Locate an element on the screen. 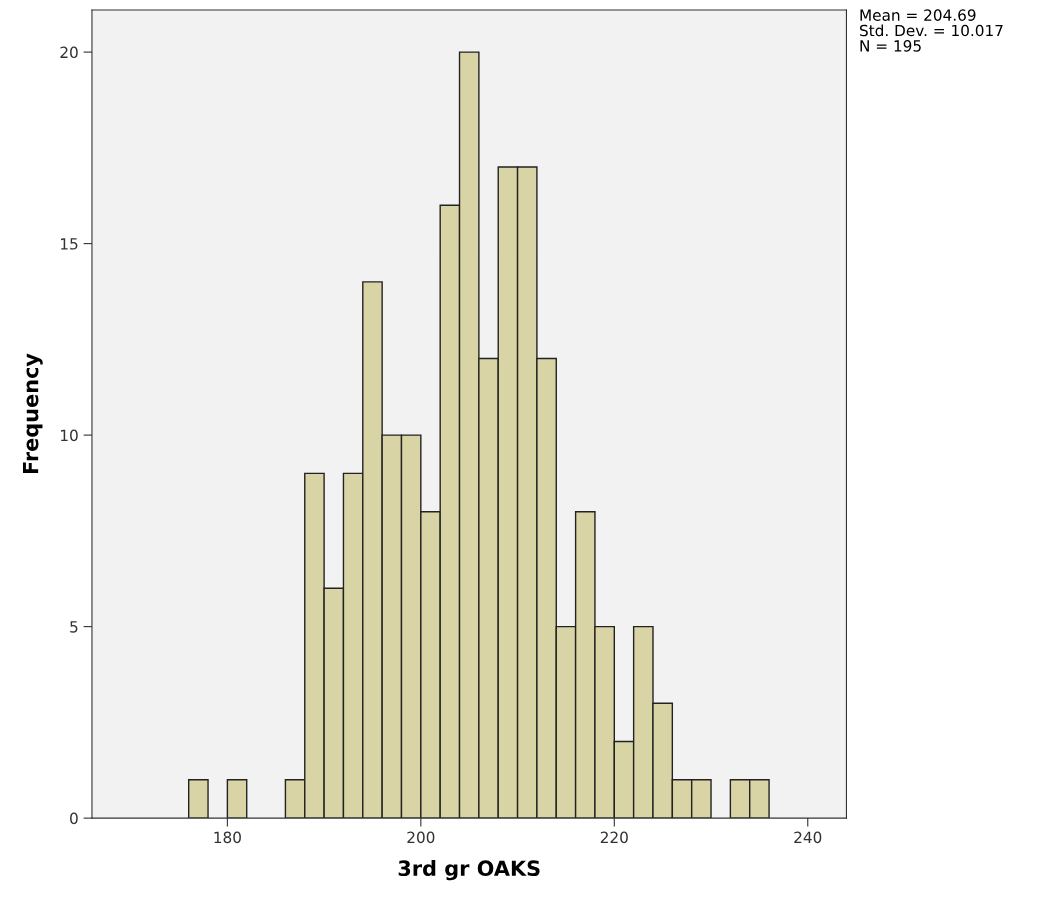 The width and height of the screenshot is (1045, 905). y-tick-label: 5 is located at coordinates (74, 627).